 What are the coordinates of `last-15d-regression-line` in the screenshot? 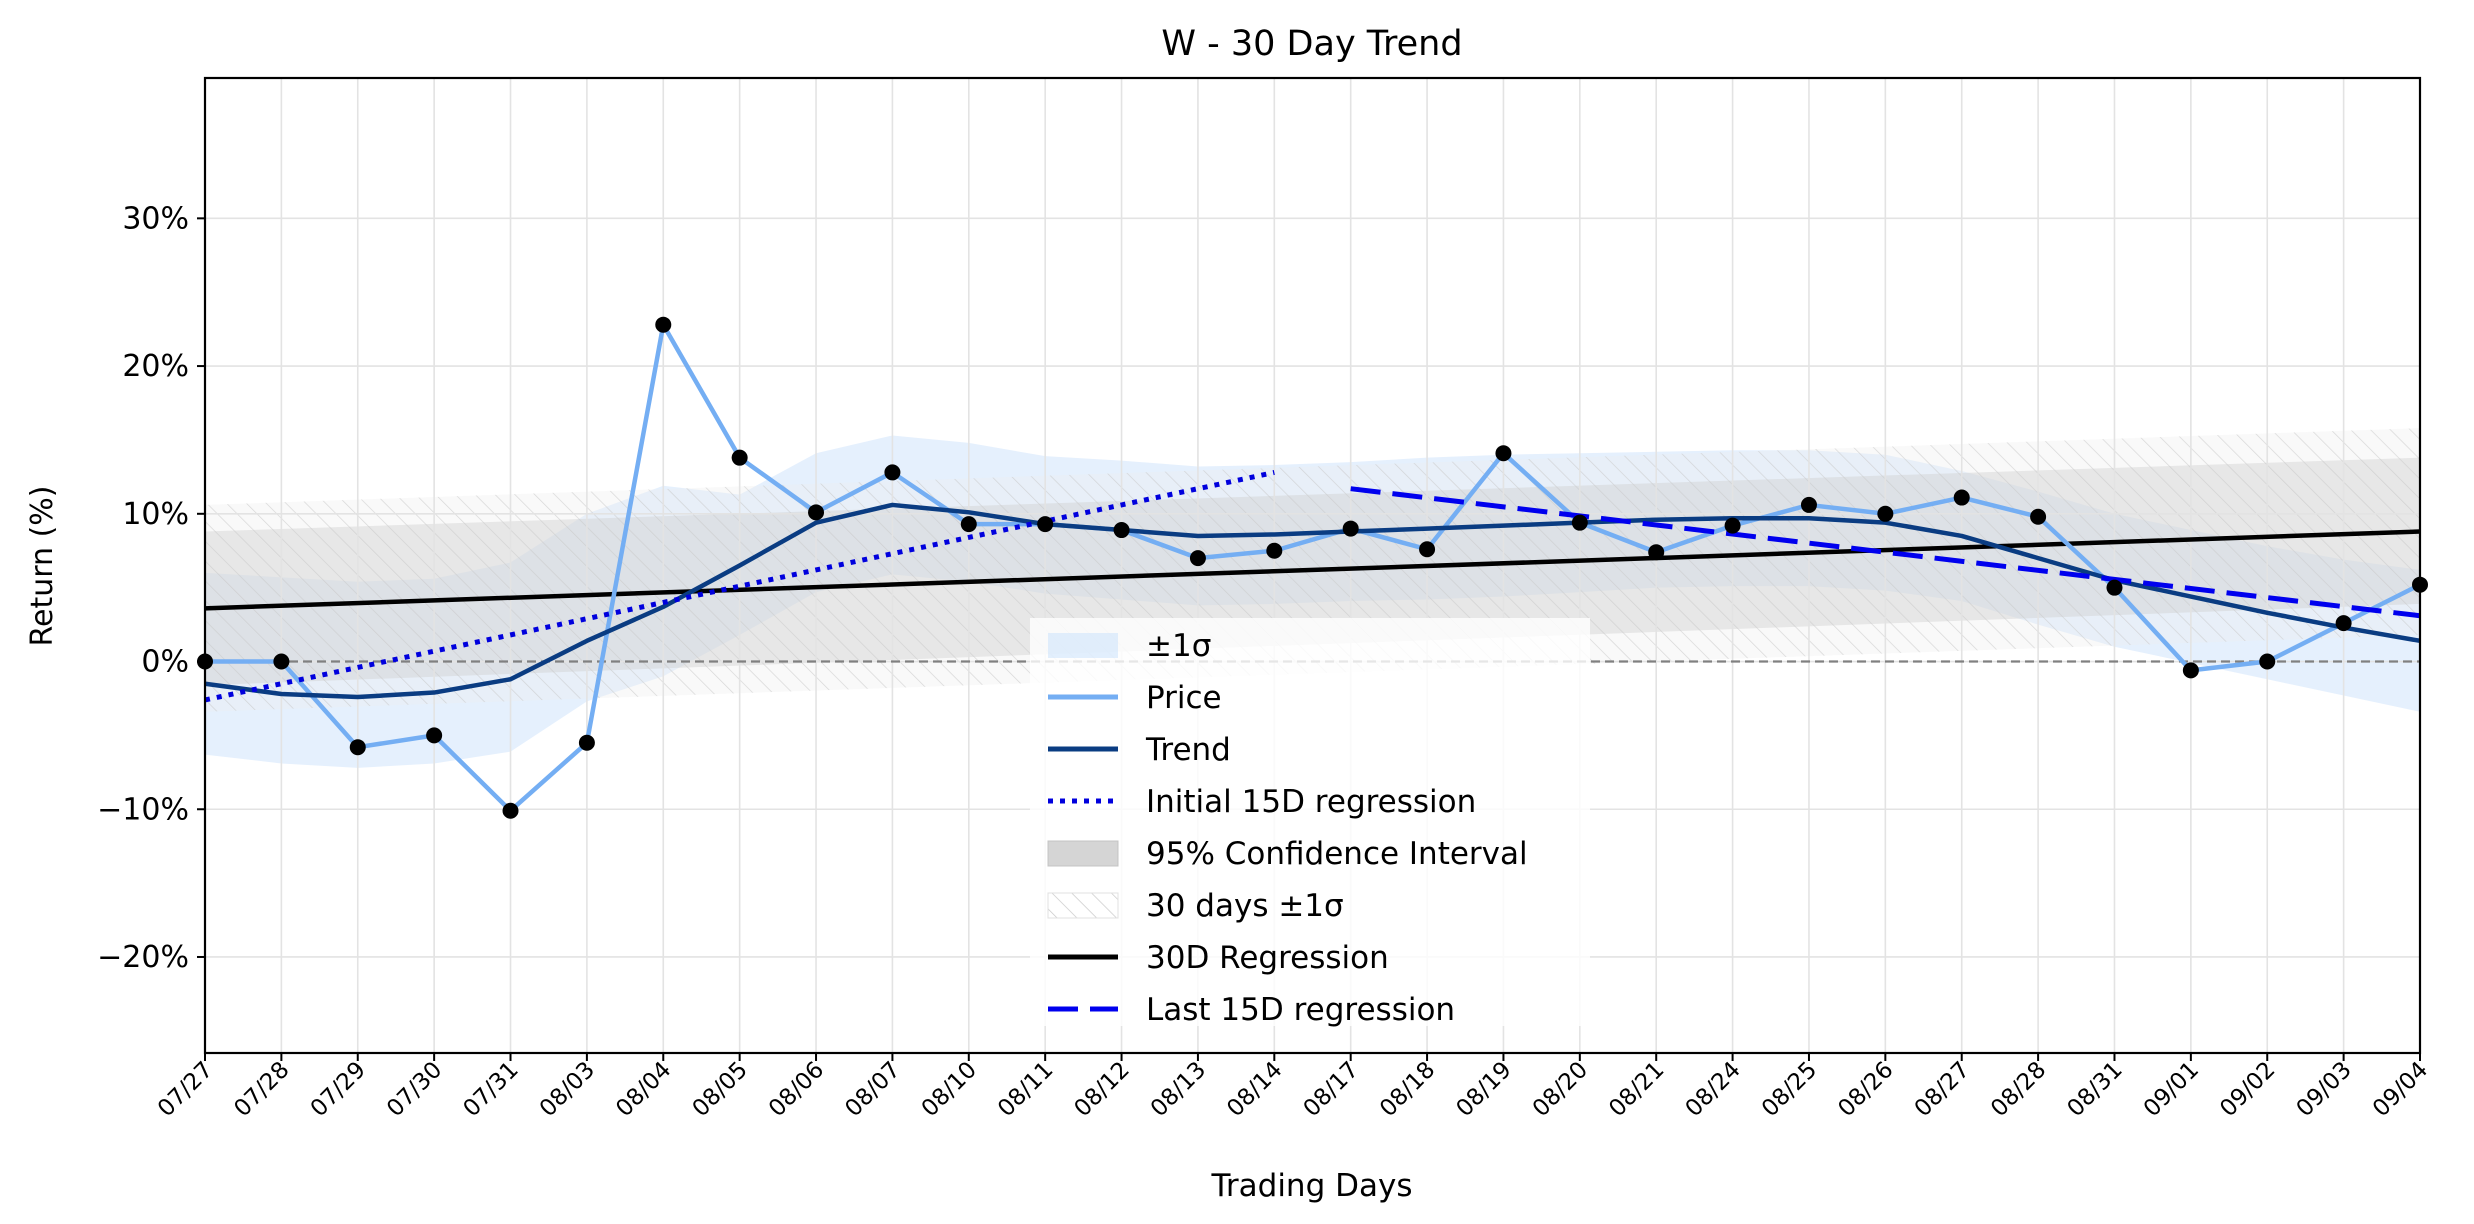 It's located at (1885, 552).